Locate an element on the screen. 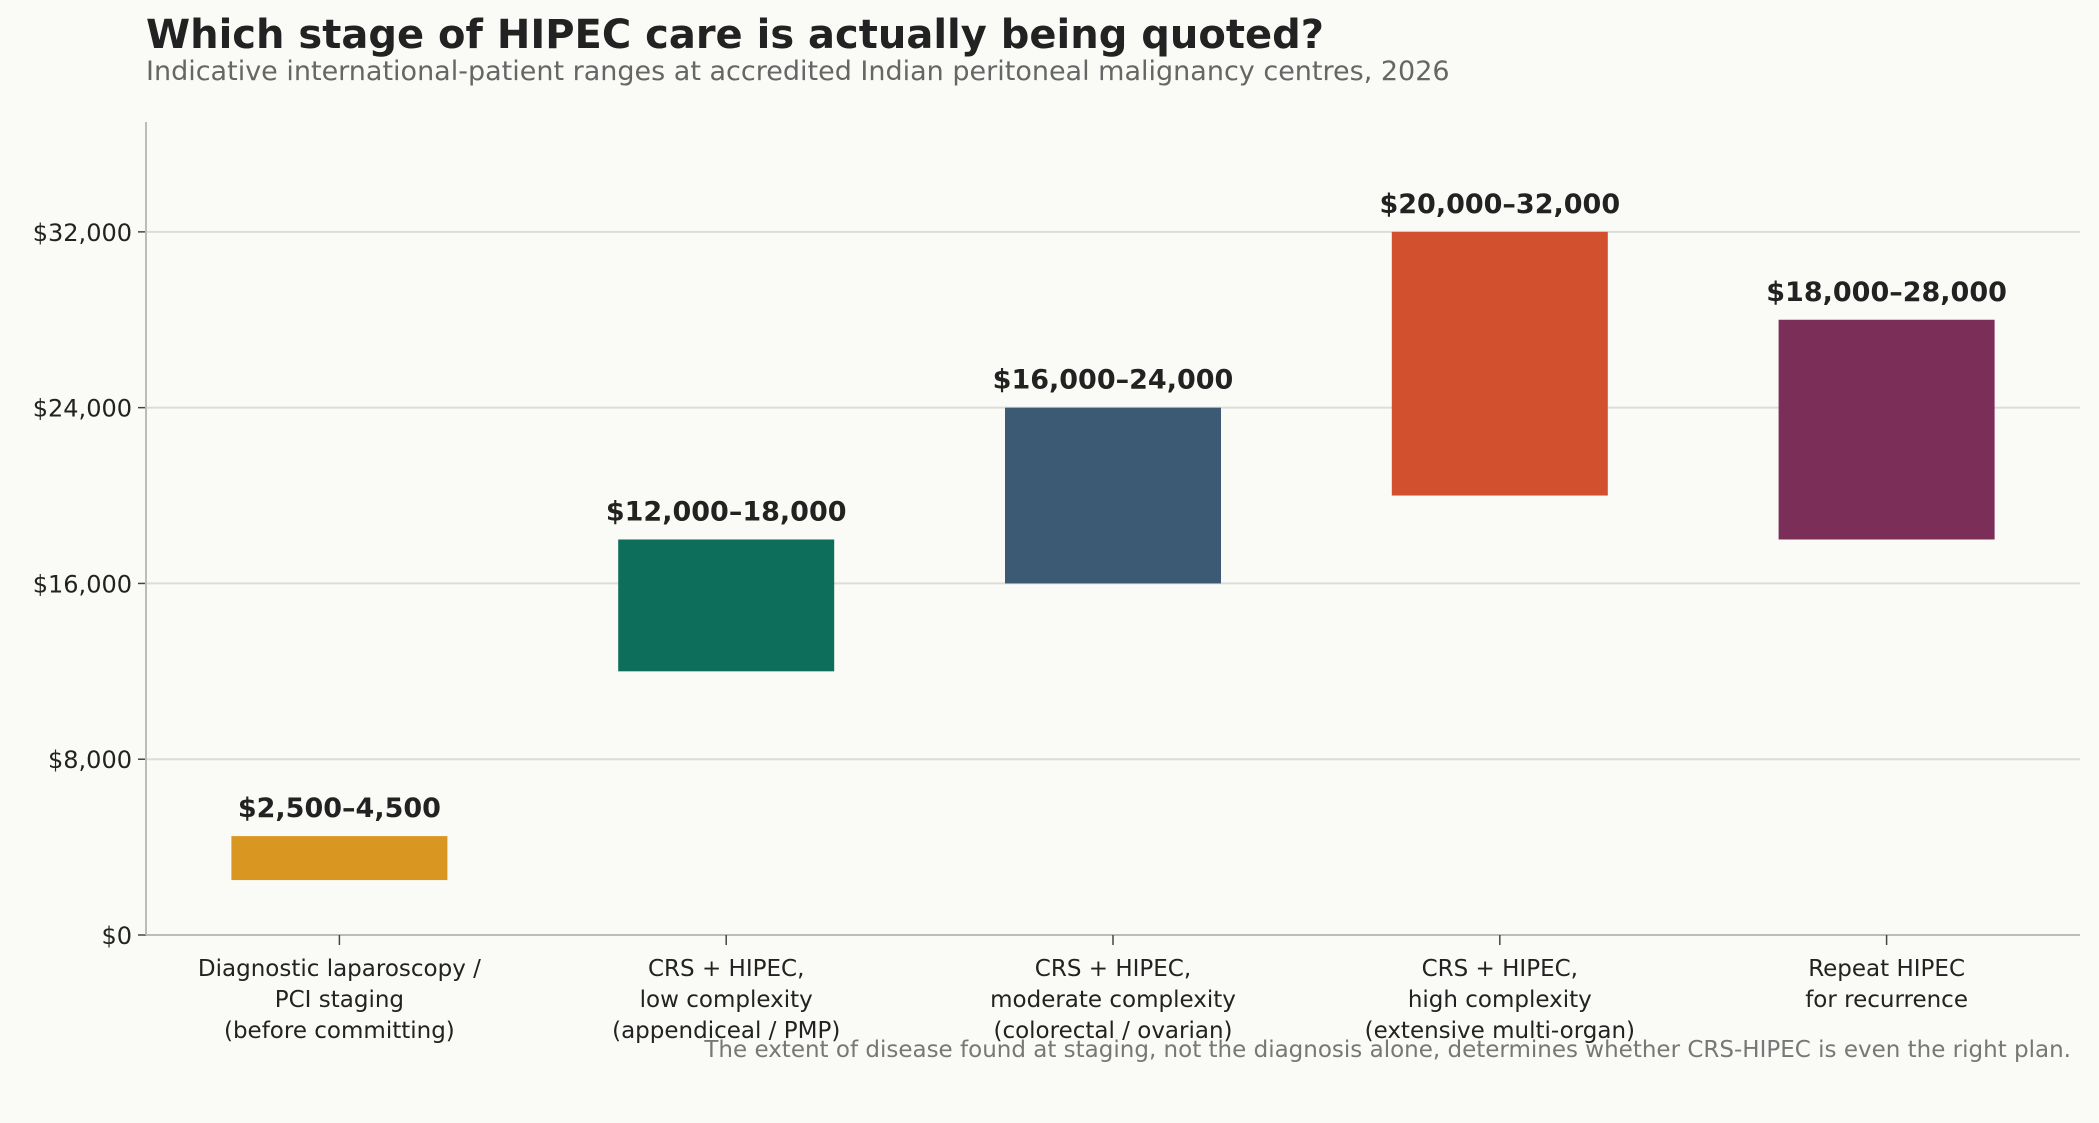 Image resolution: width=2099 pixels, height=1123 pixels. y-tick-label: $24,000 is located at coordinates (82, 409).